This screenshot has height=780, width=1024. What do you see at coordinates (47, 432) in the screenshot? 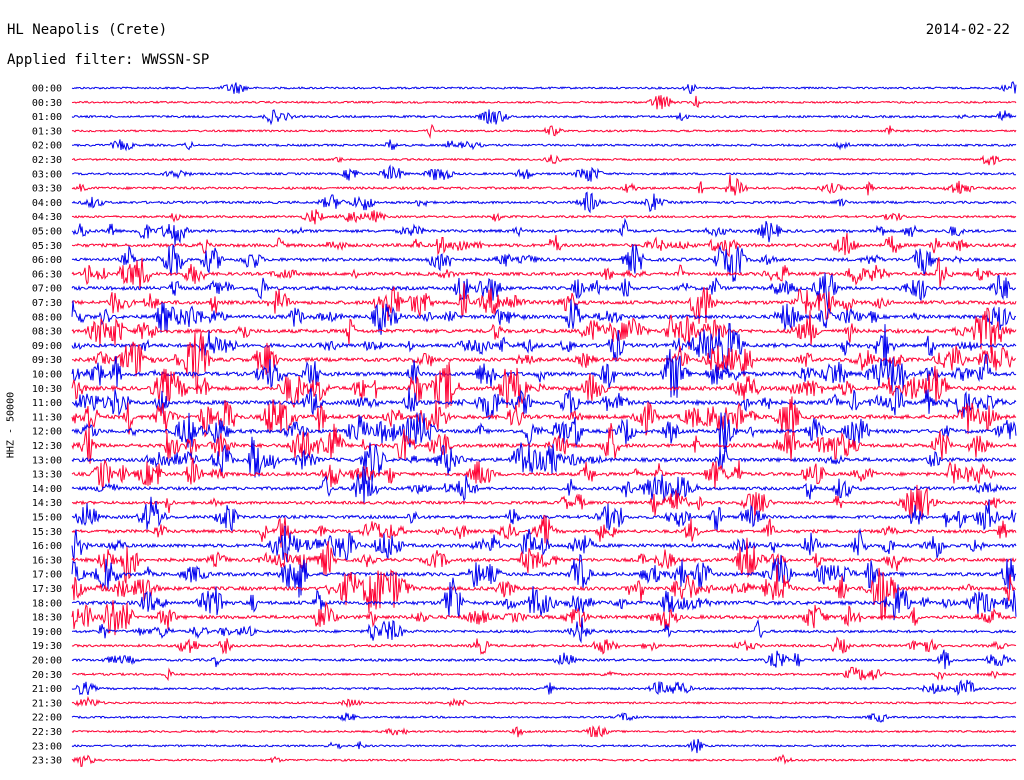
I see `row-time-label: 12:00` at bounding box center [47, 432].